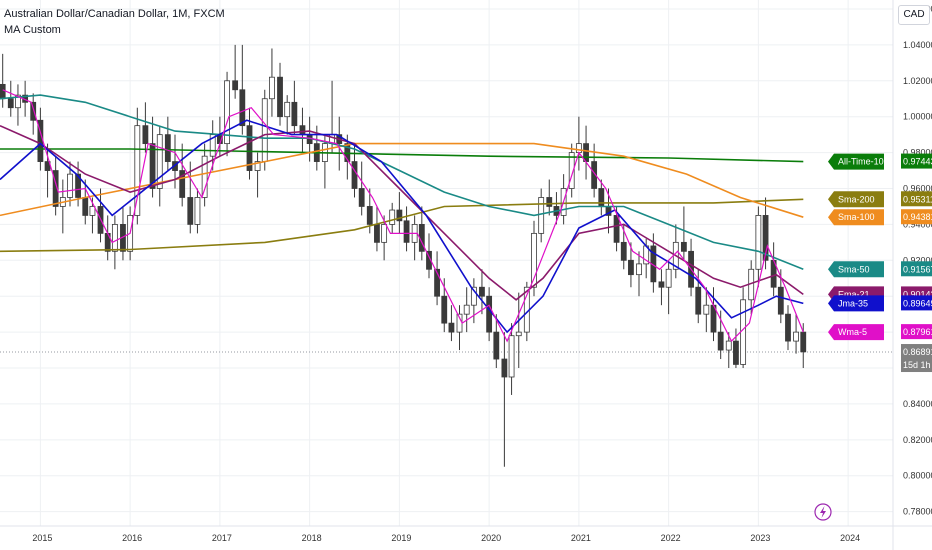  I want to click on x-tick-label: 2016, so click(132, 538).